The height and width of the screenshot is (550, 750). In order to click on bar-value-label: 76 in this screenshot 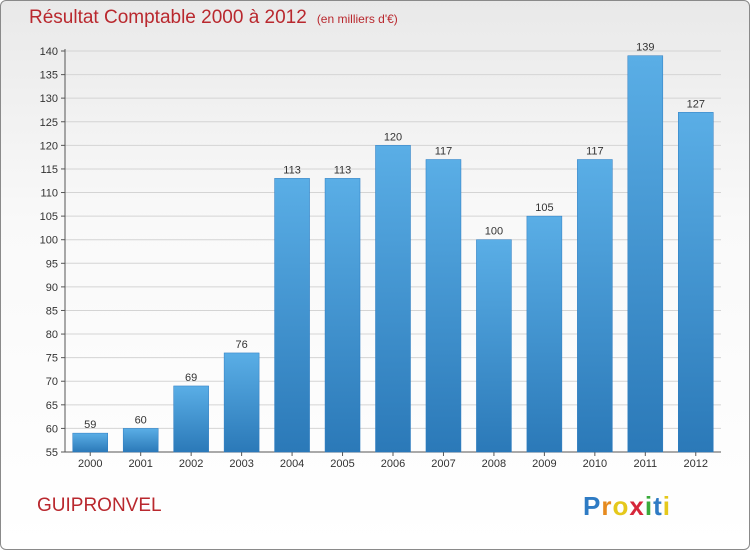, I will do `click(241, 345)`.